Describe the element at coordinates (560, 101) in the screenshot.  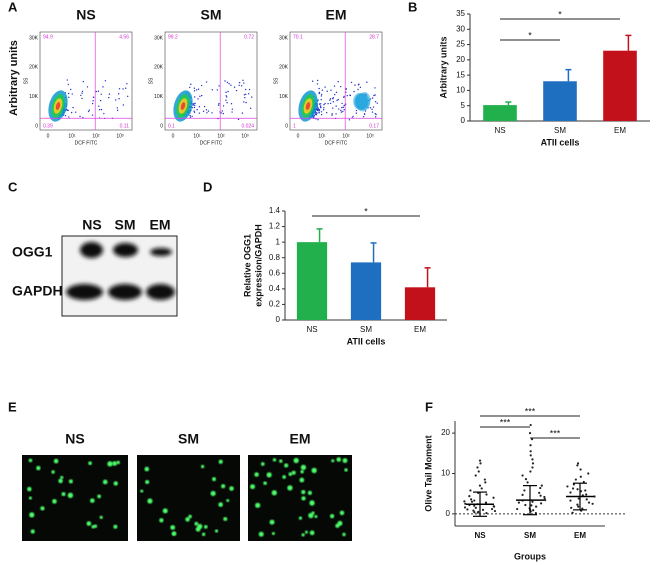
I see `bar` at that location.